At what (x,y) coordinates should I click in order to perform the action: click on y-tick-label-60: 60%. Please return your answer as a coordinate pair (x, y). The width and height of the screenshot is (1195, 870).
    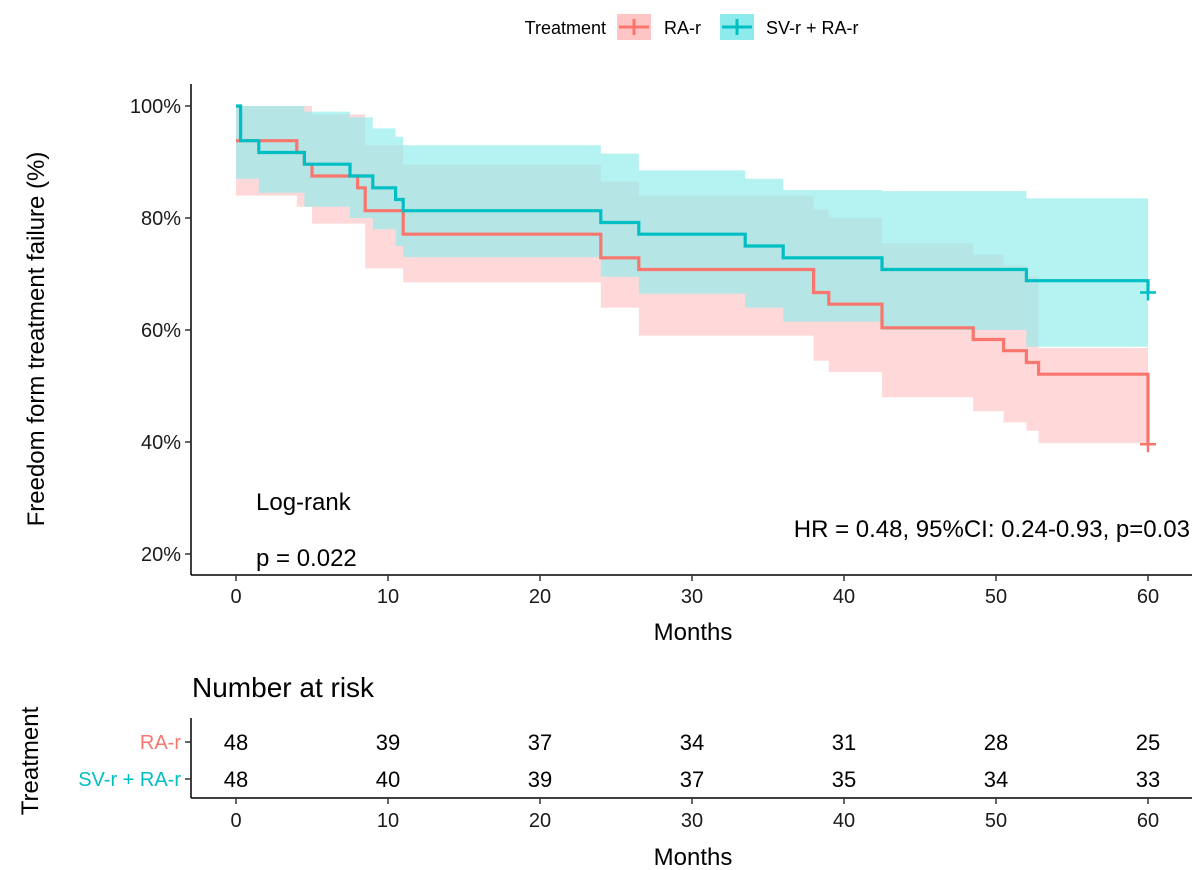
    Looking at the image, I should click on (161, 331).